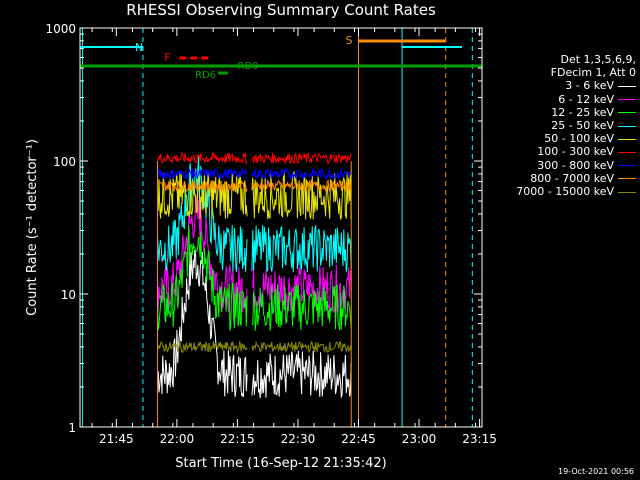 The height and width of the screenshot is (480, 640). I want to click on flag-label: F, so click(167, 57).